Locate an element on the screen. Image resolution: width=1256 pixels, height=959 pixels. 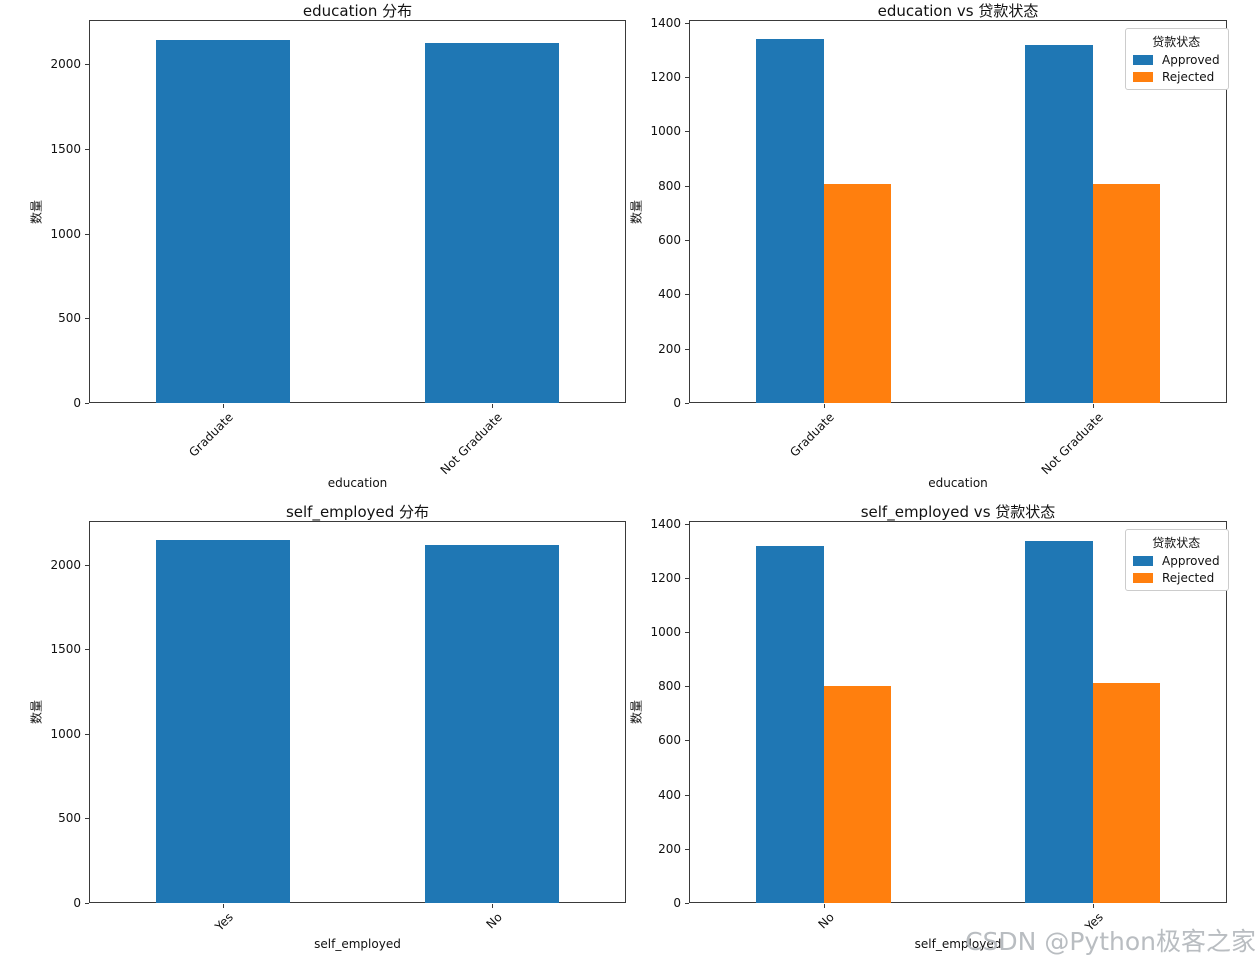
x-tick-label: Yes is located at coordinates (224, 922).